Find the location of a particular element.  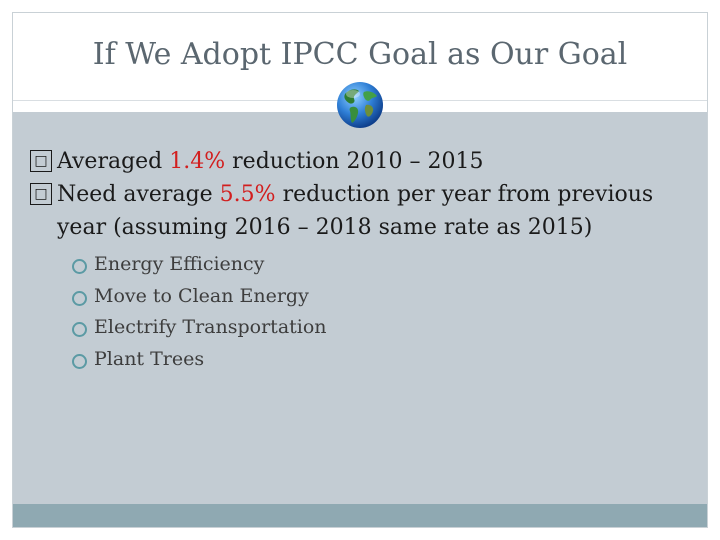

bullet-item-averaged: □ Averaged 1.4% reduction 2010 – 2015 is located at coordinates (365, 161).